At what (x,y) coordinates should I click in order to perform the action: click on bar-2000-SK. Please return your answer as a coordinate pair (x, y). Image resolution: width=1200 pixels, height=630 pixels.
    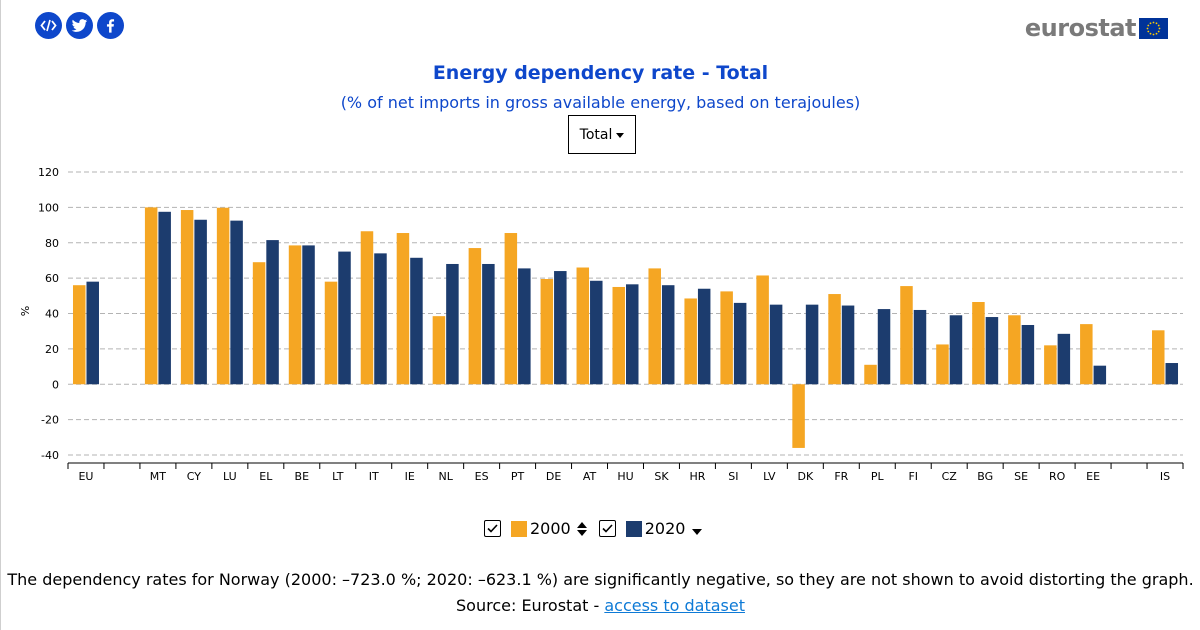
    Looking at the image, I should click on (654, 326).